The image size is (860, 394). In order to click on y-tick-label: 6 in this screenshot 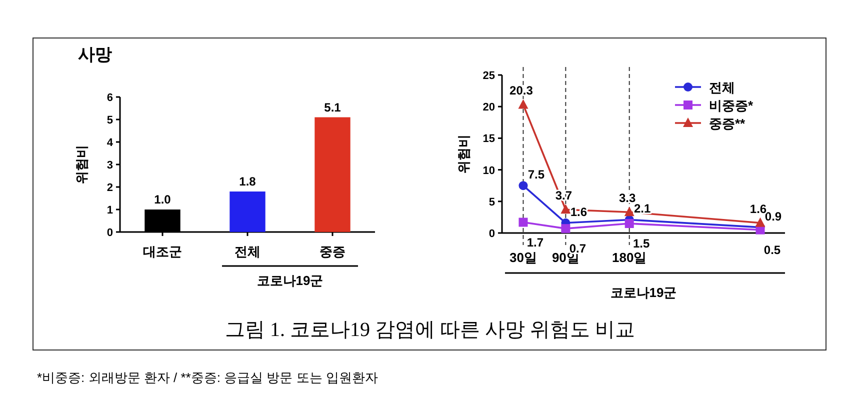, I will do `click(109, 98)`.